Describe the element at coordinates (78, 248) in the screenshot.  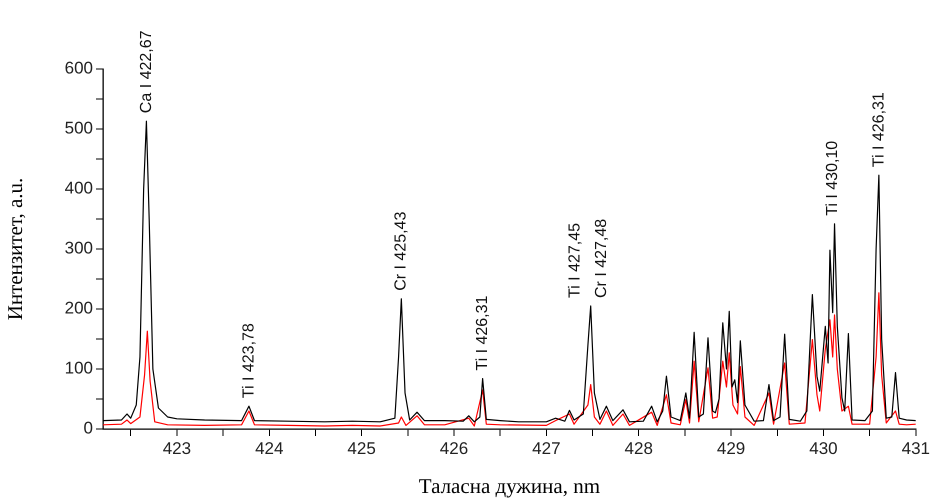
I see `y-tick-label: 300` at that location.